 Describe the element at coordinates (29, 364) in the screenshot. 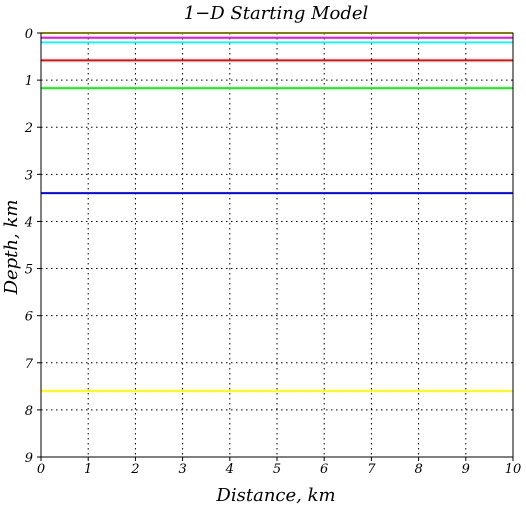

I see `y-tick-label: 7` at that location.